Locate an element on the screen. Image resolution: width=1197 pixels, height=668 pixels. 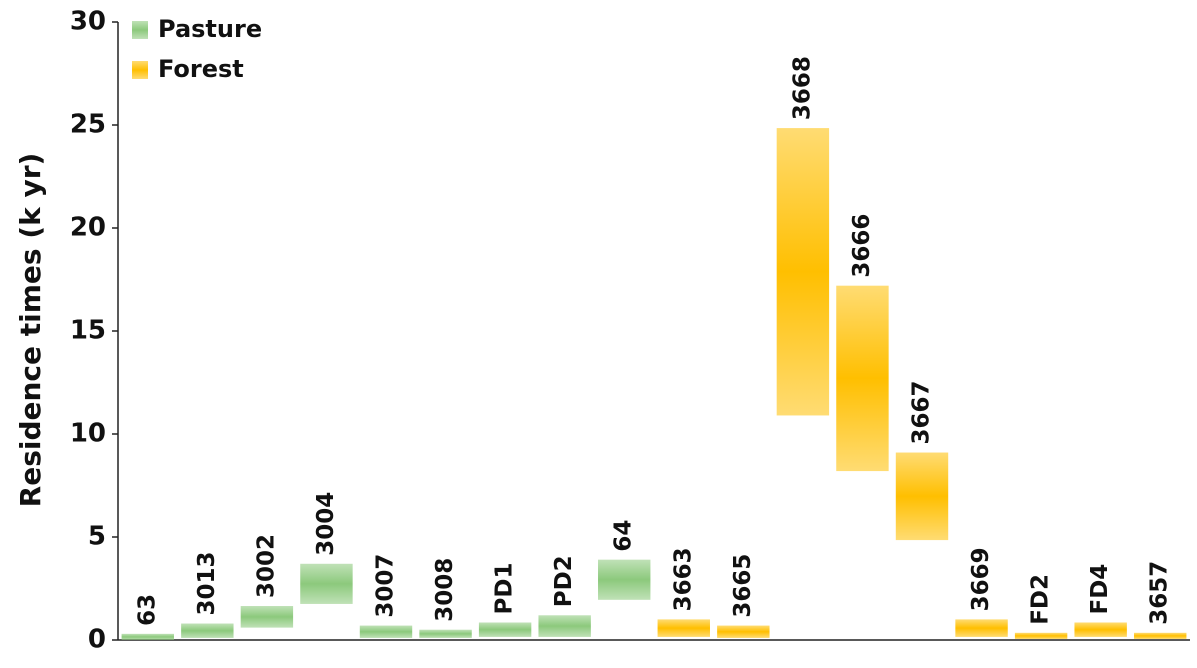
bar-label: 3008 is located at coordinates (445, 590).